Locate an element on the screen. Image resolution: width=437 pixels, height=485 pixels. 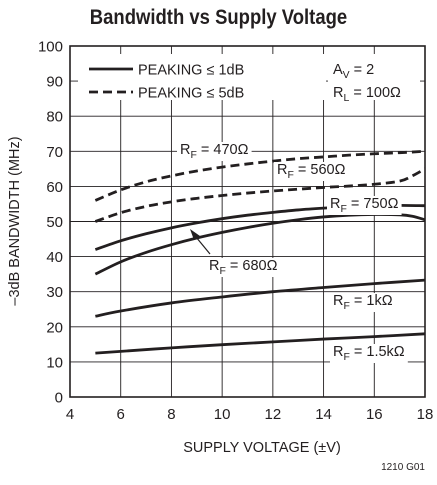
series-label-4: RF = 1kΩ is located at coordinates (363, 302).